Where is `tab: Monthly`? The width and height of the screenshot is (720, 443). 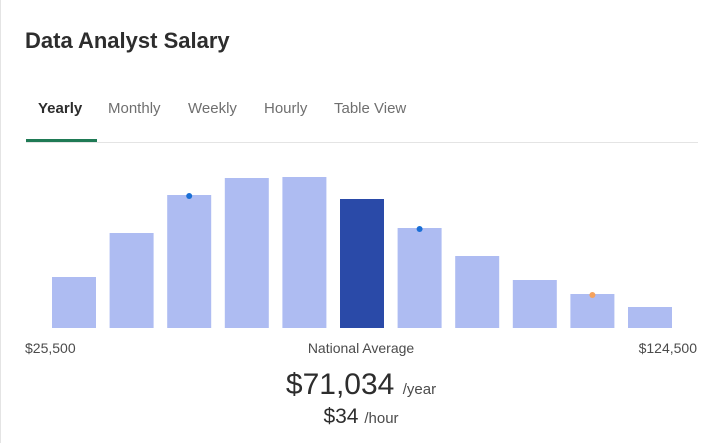 tab: Monthly is located at coordinates (134, 108).